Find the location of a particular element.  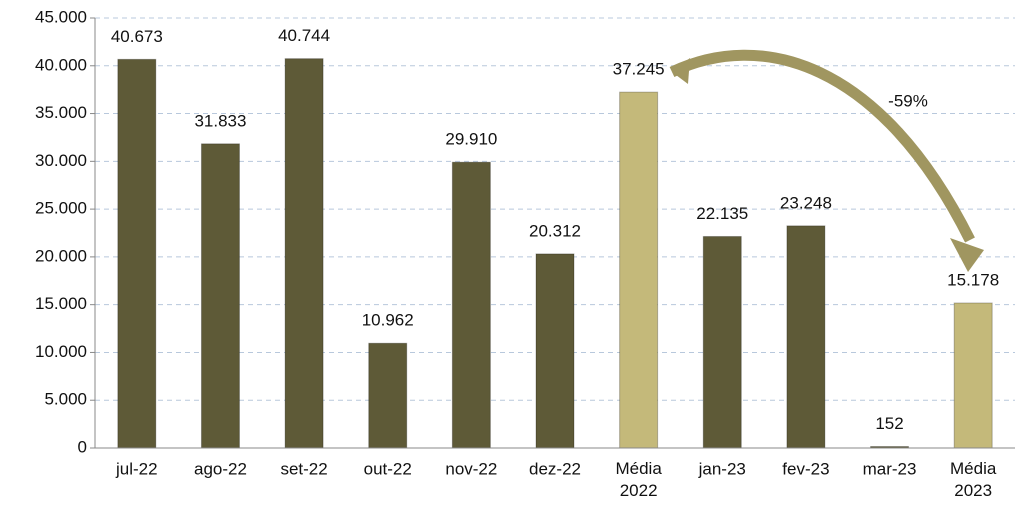

arrow-tail is located at coordinates (681, 71).